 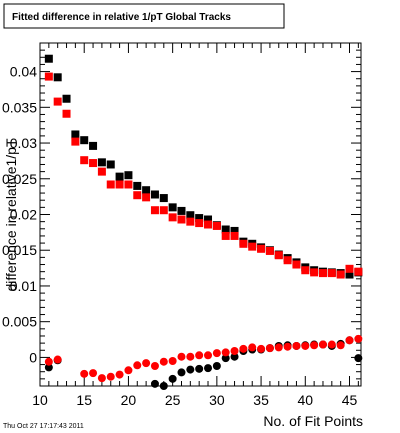 I want to click on x-tick-label: 45, so click(x=350, y=400).